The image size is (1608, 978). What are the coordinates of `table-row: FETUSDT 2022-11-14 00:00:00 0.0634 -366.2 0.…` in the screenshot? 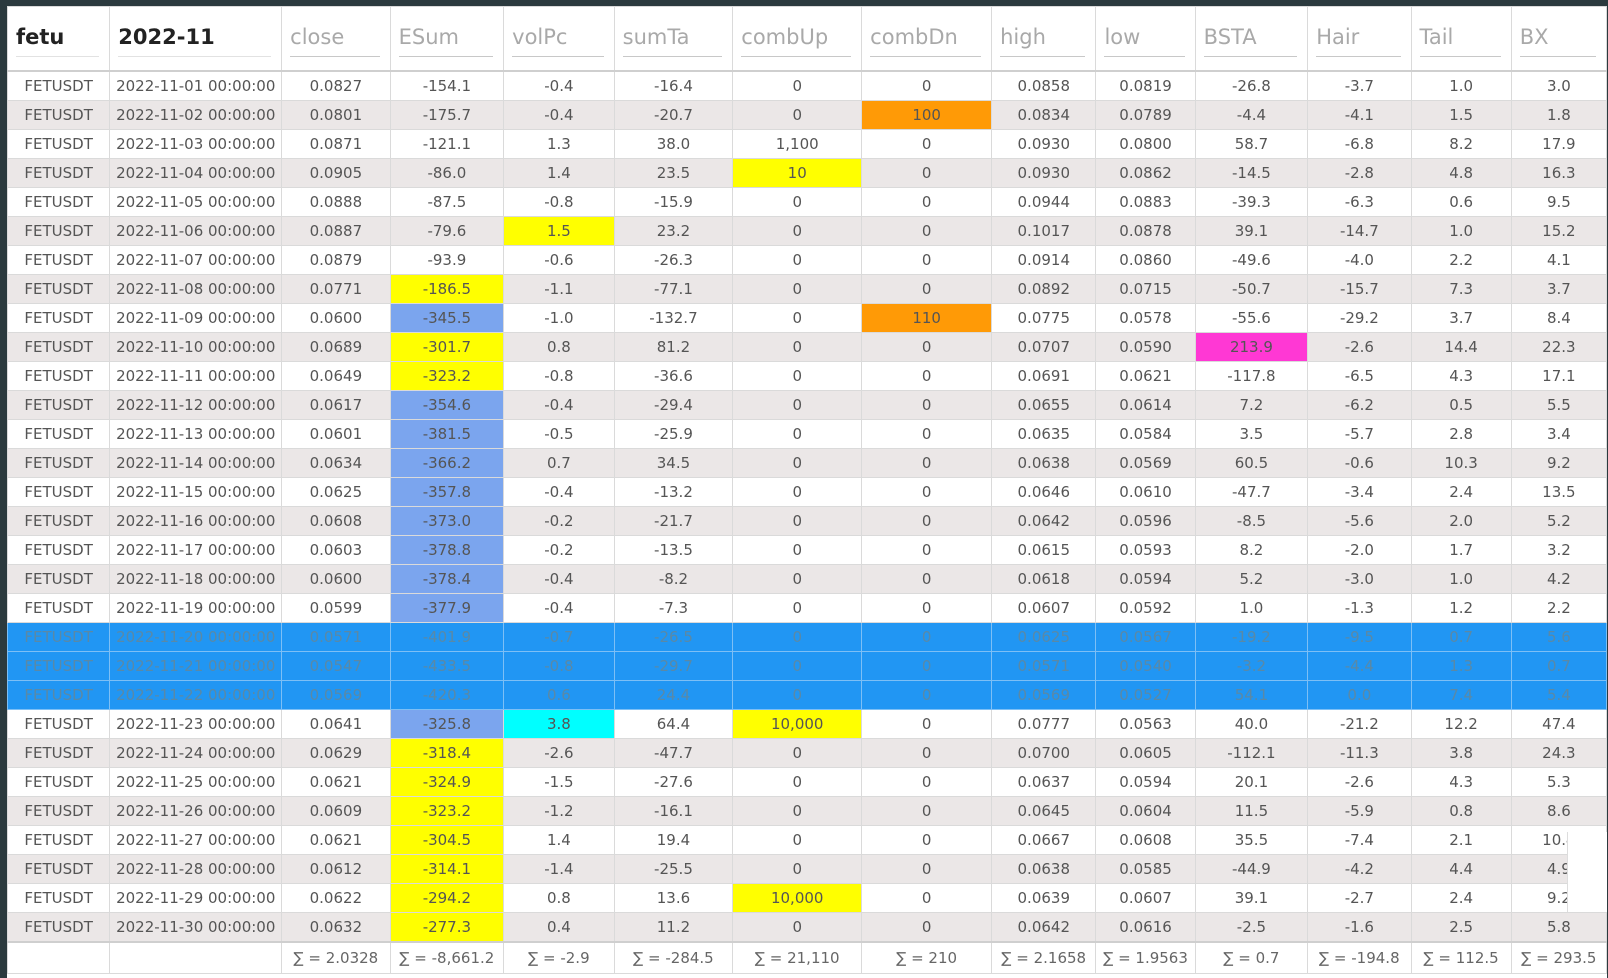 It's located at (807, 463).